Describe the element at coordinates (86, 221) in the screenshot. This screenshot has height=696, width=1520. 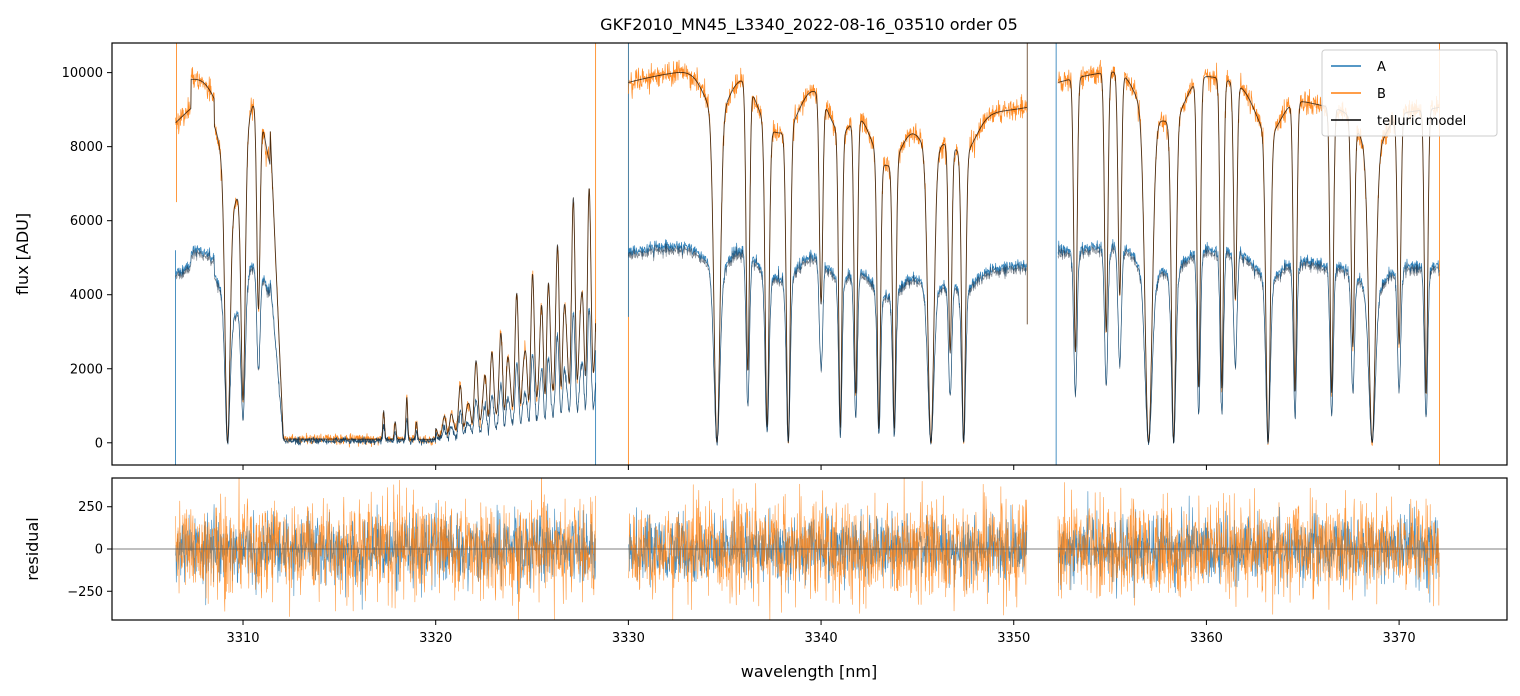
I see `flux-y-tick-label: 6000` at that location.